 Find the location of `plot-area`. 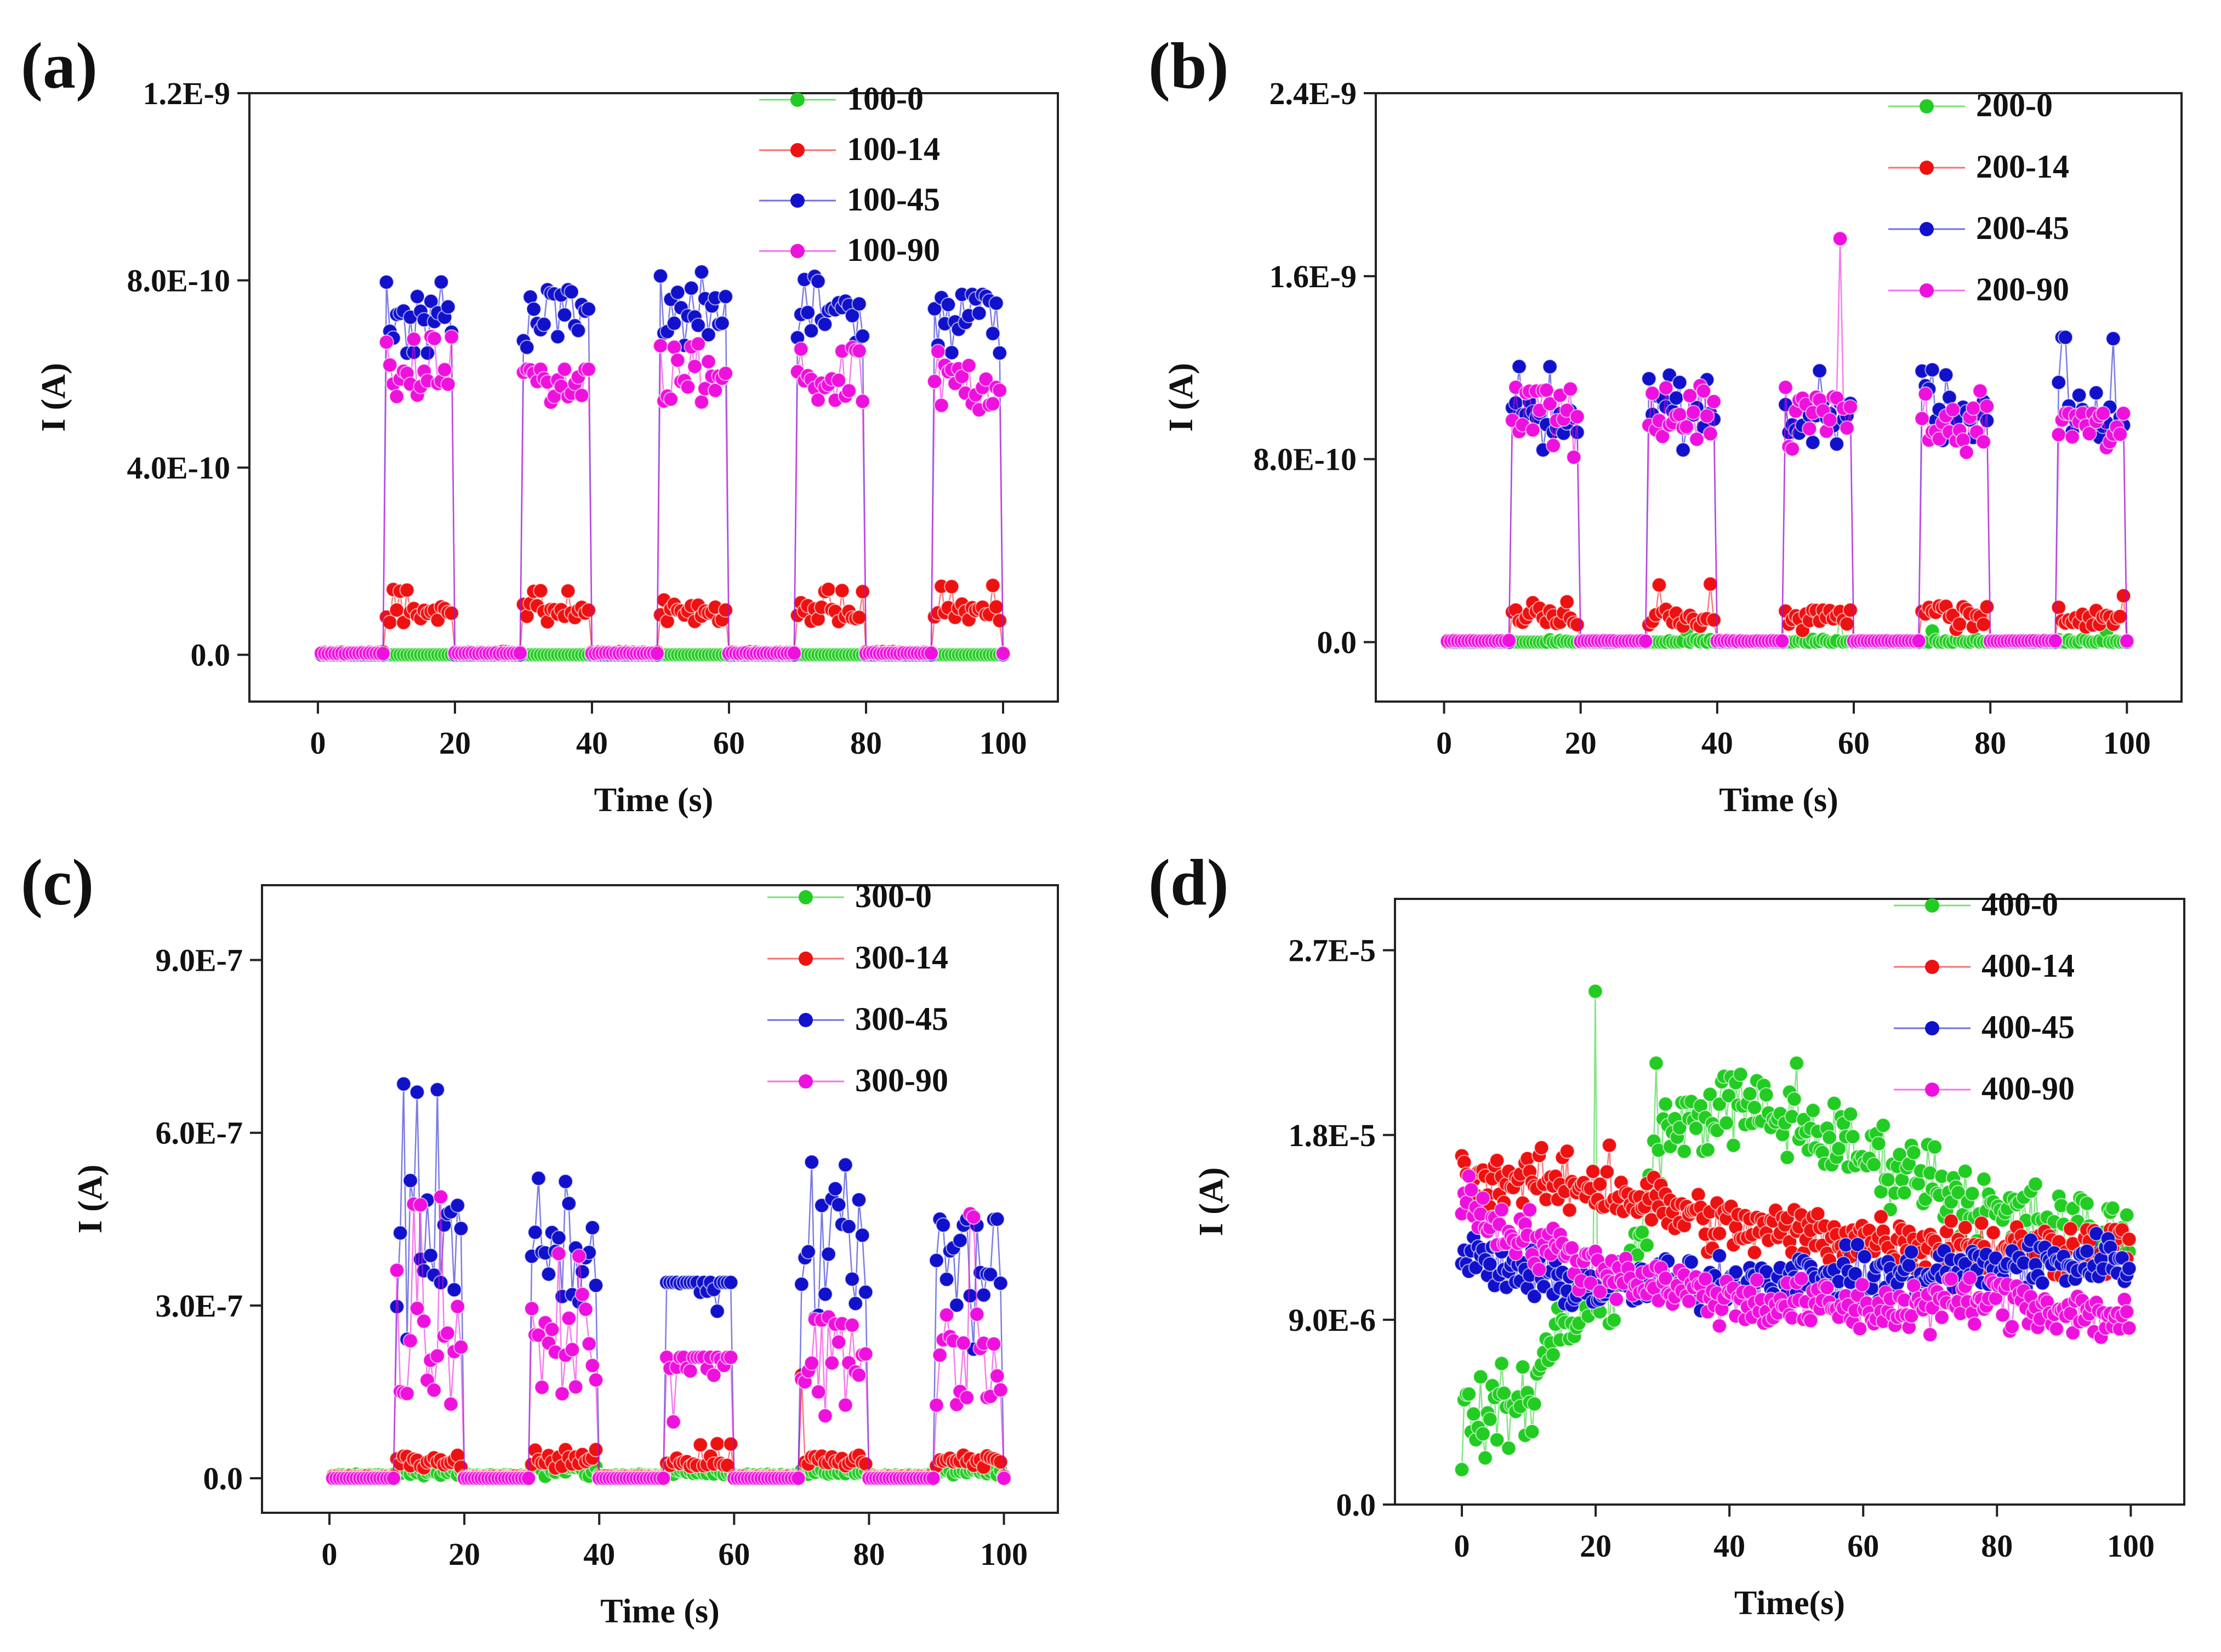

plot-area is located at coordinates (1795, 1231).